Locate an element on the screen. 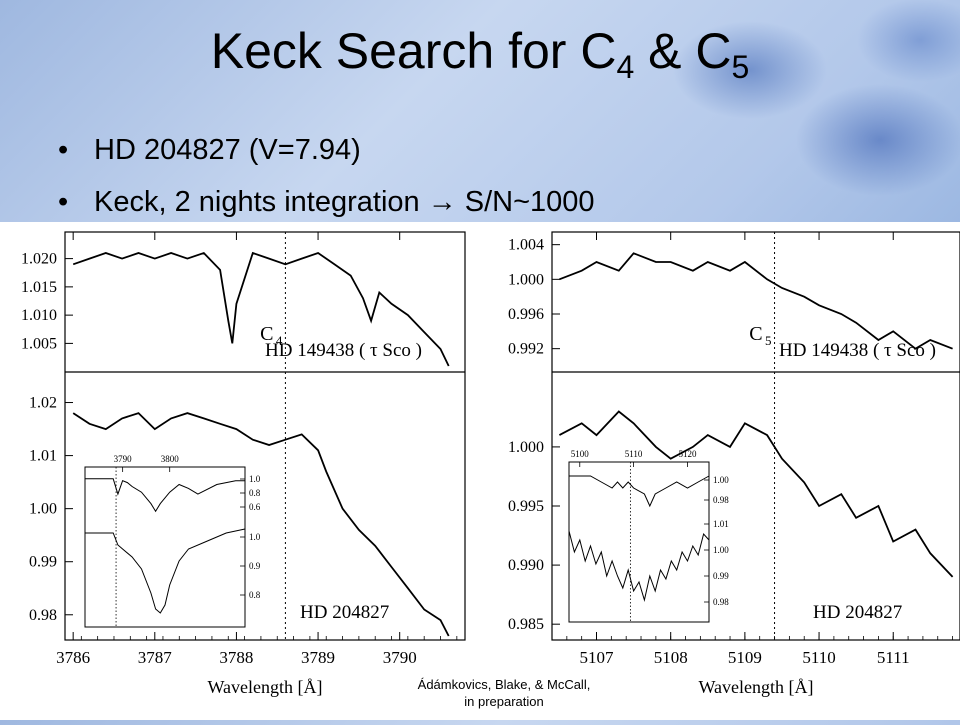  c4-molecule-label: C is located at coordinates (266, 334).